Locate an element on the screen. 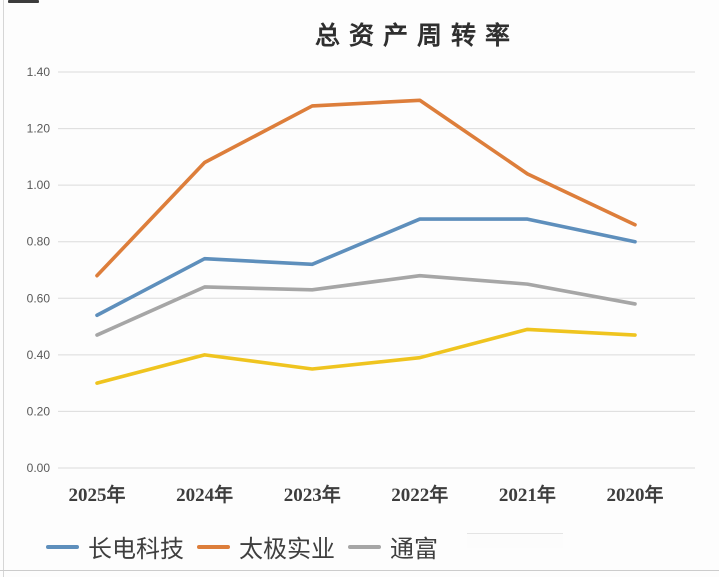 This screenshot has height=577, width=719. legend-item-taiji: 太极实业 is located at coordinates (266, 546).